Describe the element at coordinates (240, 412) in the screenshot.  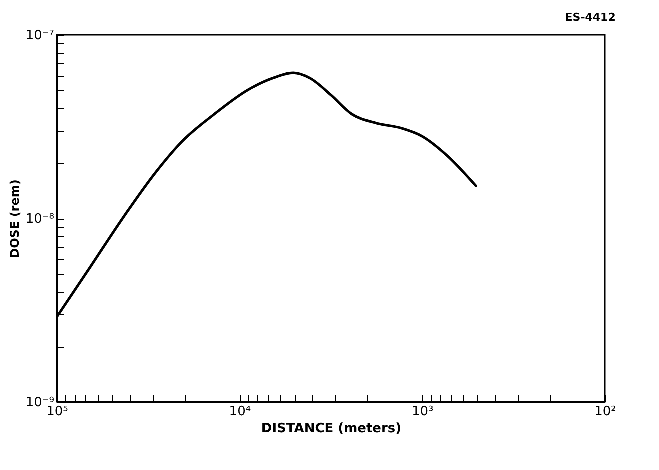
I see `x-tick-label: 10⁴` at that location.